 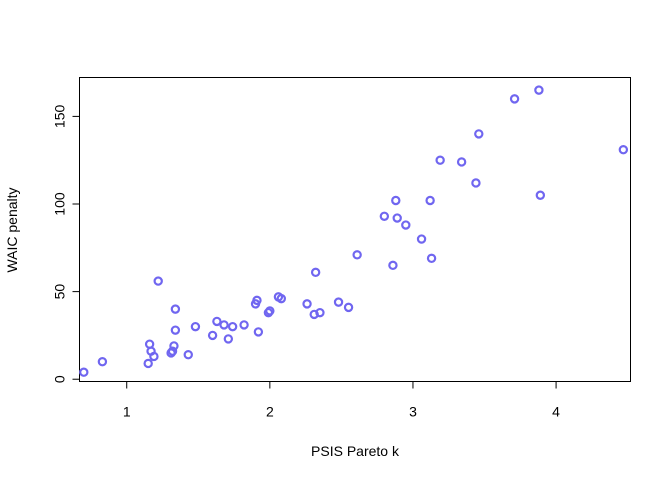 What do you see at coordinates (556, 412) in the screenshot?
I see `x-tick-label: 4` at bounding box center [556, 412].